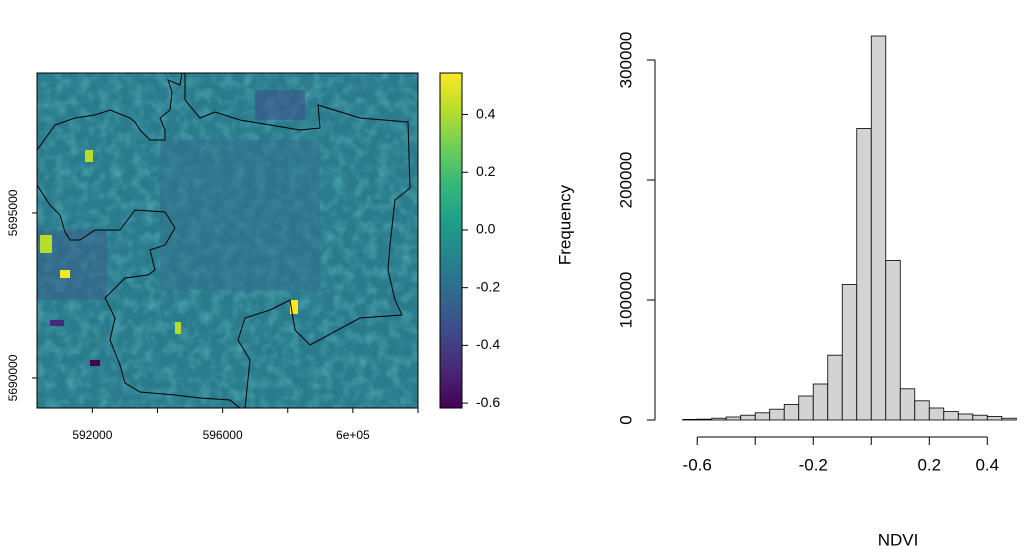  I want to click on y-tick-label: 200000, so click(625, 180).